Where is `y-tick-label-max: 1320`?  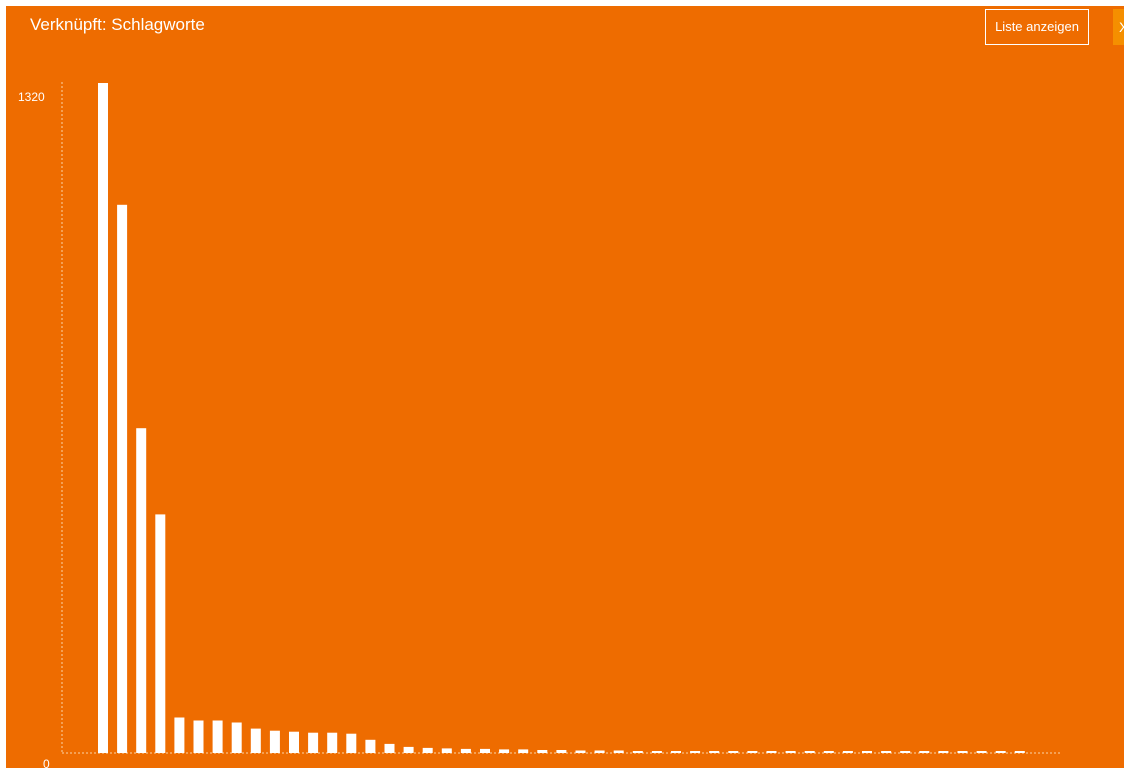
y-tick-label-max: 1320 is located at coordinates (31, 97).